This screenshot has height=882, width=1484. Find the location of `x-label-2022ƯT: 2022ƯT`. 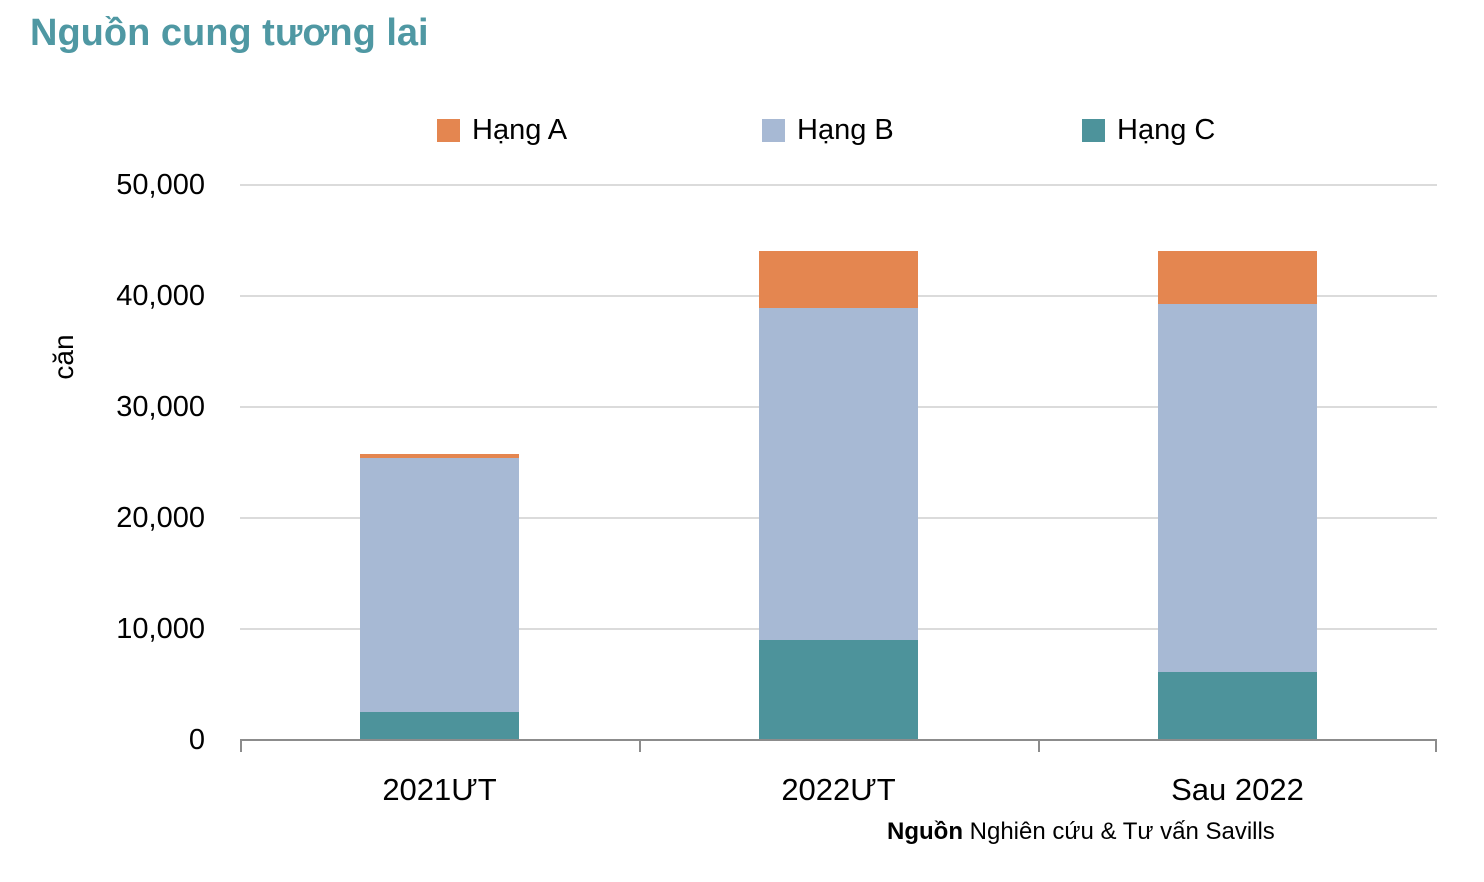

x-label-2022ƯT: 2022ƯT is located at coordinates (838, 789).